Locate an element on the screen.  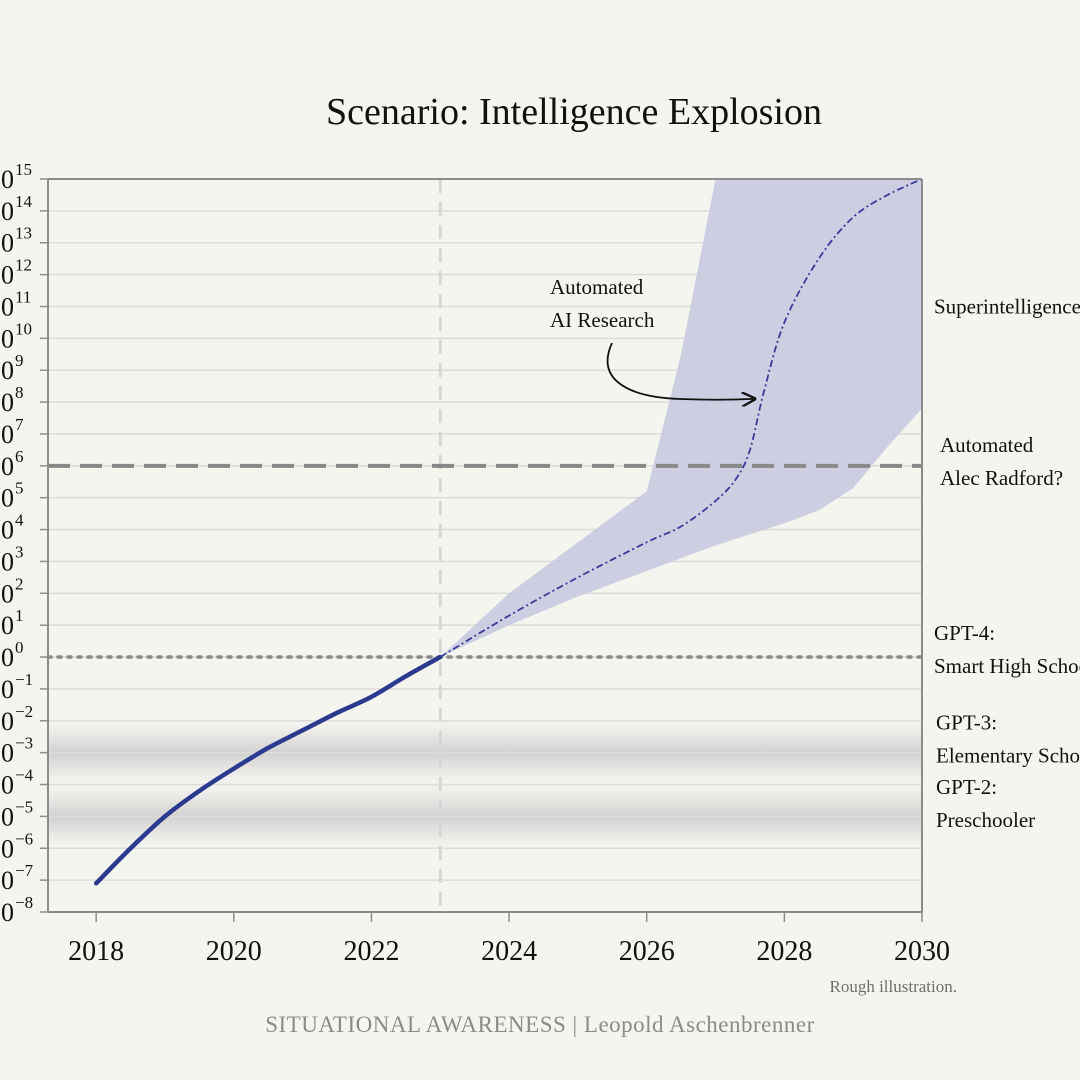
gpt4-label: GPT-4:Smart High Schooler is located at coordinates (1007, 649).